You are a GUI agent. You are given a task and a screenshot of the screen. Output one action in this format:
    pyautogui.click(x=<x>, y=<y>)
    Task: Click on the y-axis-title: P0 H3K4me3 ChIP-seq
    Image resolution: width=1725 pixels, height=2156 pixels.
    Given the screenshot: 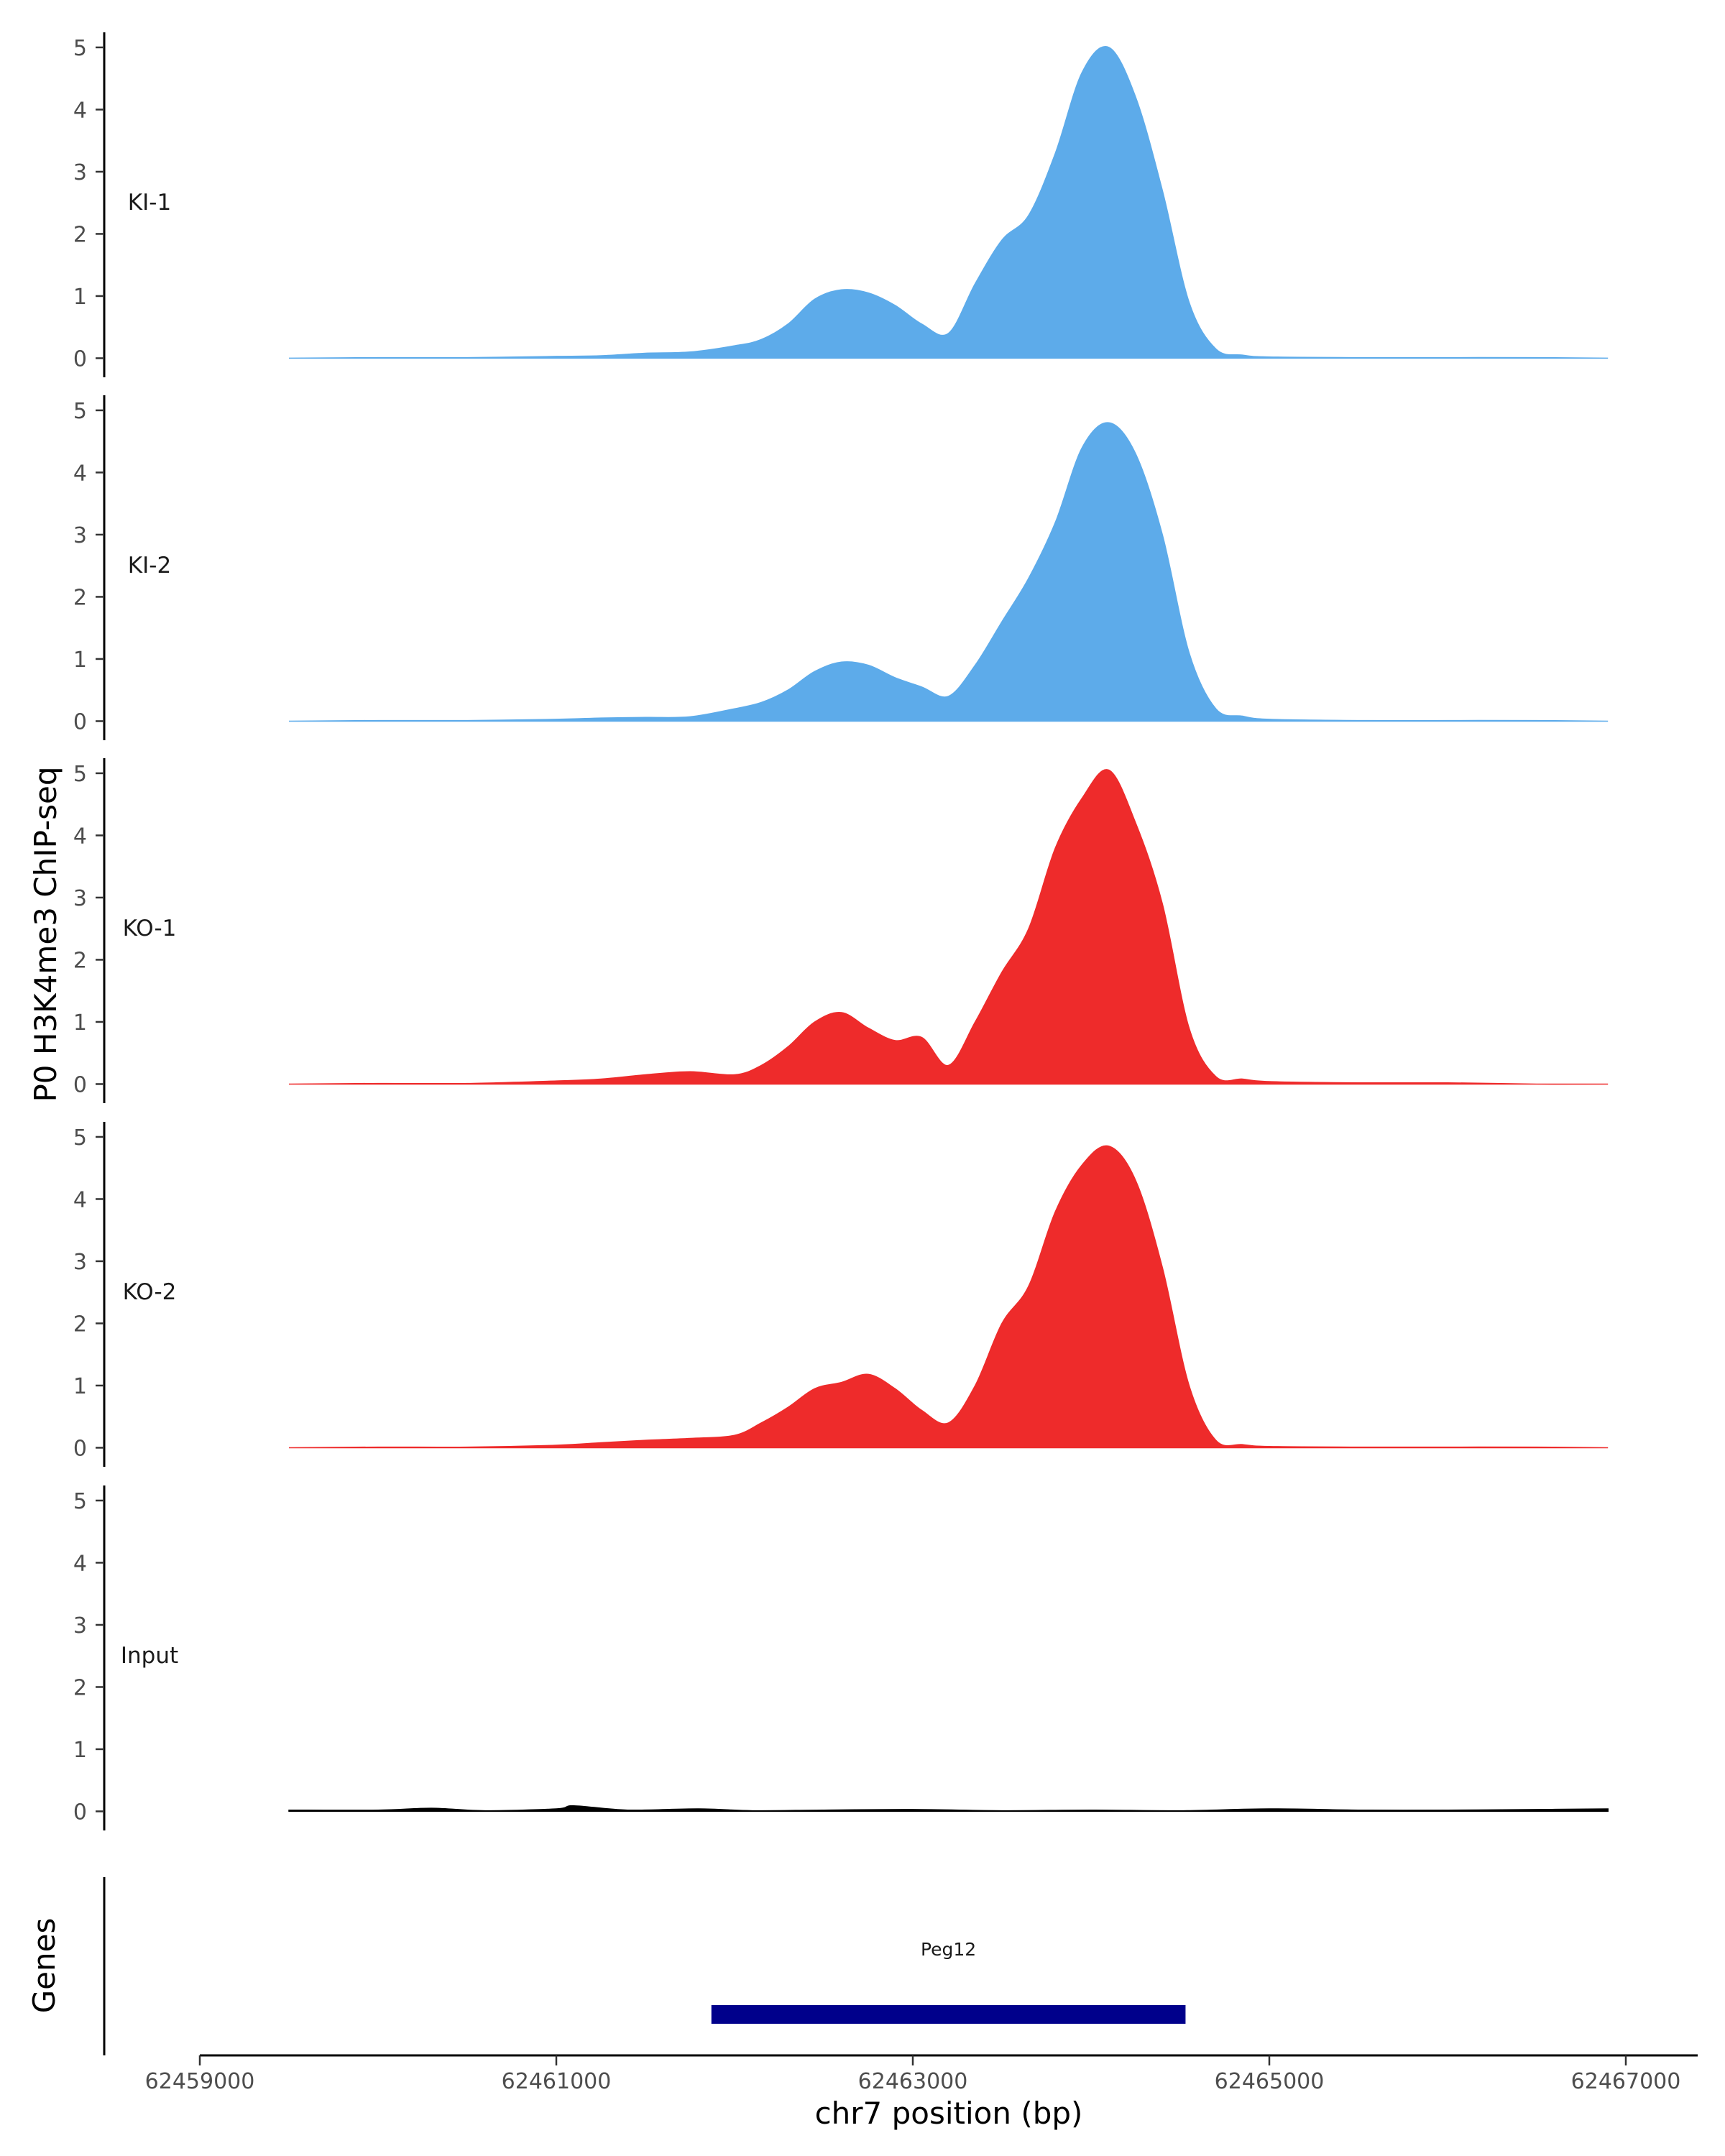 What is the action you would take?
    pyautogui.click(x=45, y=934)
    